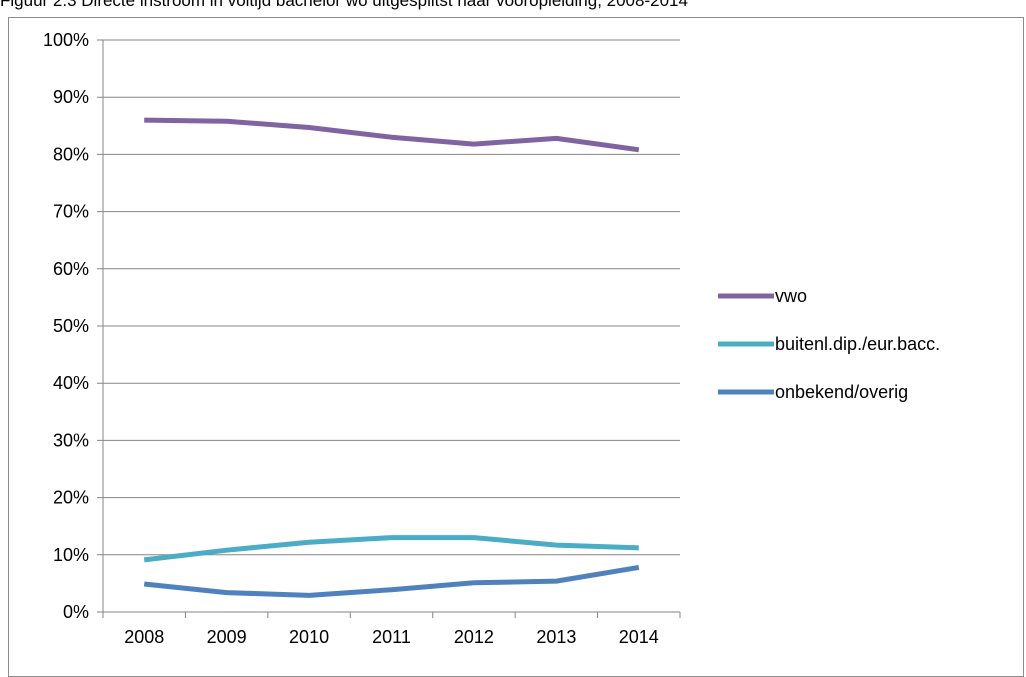 The image size is (1026, 677). What do you see at coordinates (71, 97) in the screenshot?
I see `y-tick-label: 90%` at bounding box center [71, 97].